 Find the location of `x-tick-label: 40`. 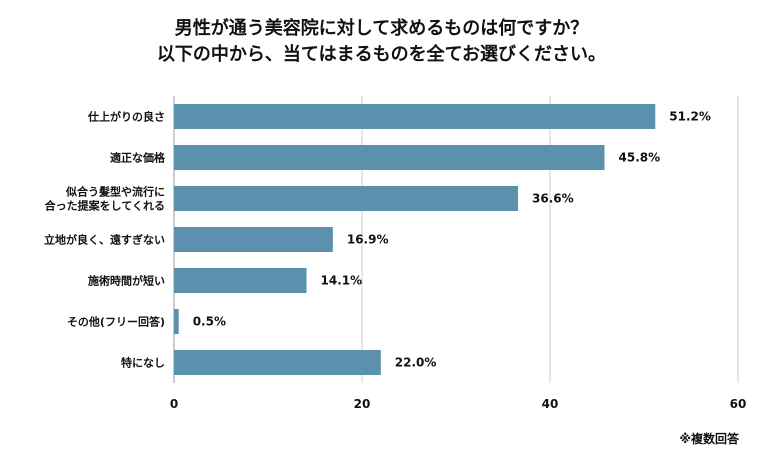

x-tick-label: 40 is located at coordinates (550, 404).